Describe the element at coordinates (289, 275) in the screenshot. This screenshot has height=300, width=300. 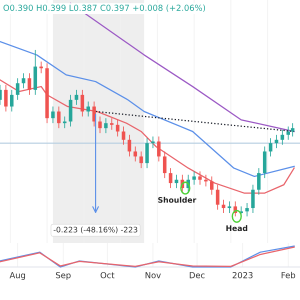
I see `x-tick-label: Feb` at that location.